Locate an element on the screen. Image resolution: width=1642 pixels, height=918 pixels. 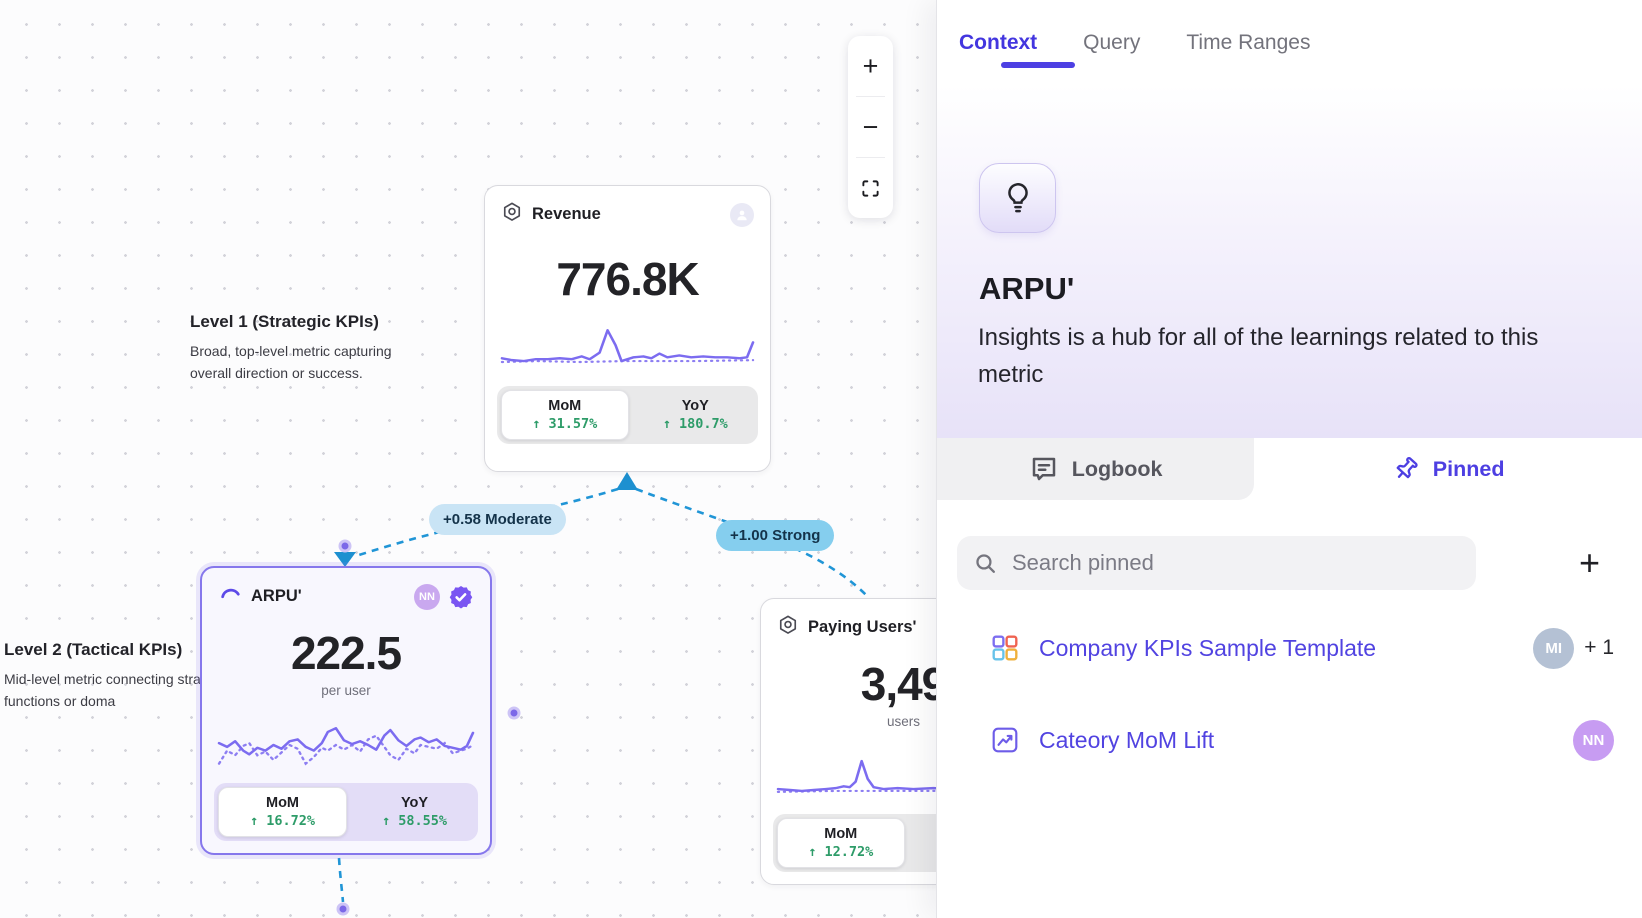
pinned-search-row: + is located at coordinates (1289, 563).